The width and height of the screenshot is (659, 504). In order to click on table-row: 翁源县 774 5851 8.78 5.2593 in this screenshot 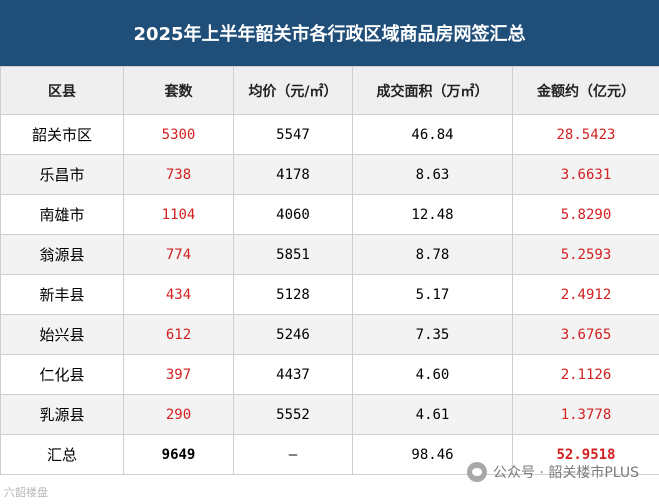, I will do `click(329, 254)`.